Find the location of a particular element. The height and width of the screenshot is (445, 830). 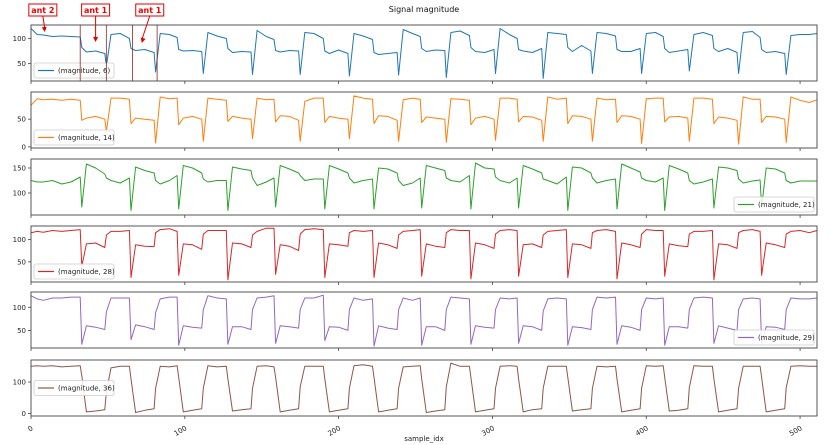

annotation-label: ant 2 is located at coordinates (42, 10).